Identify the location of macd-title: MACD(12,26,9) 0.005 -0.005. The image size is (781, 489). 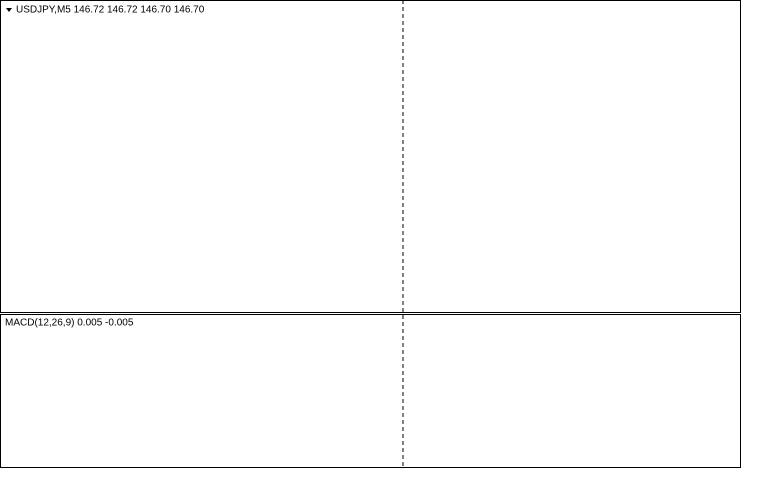
(69, 323).